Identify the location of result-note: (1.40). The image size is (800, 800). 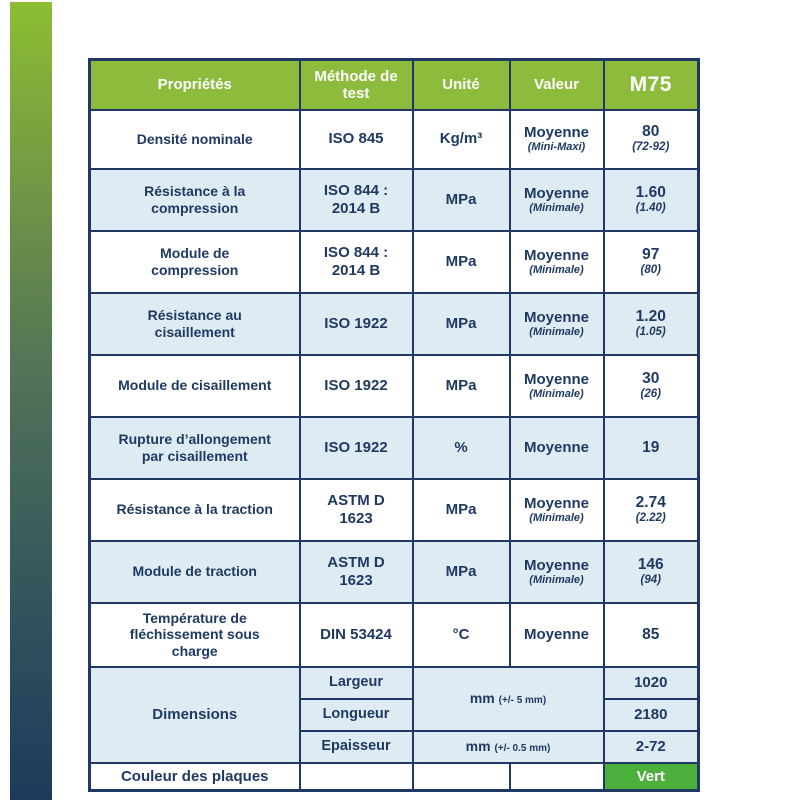
(650, 207).